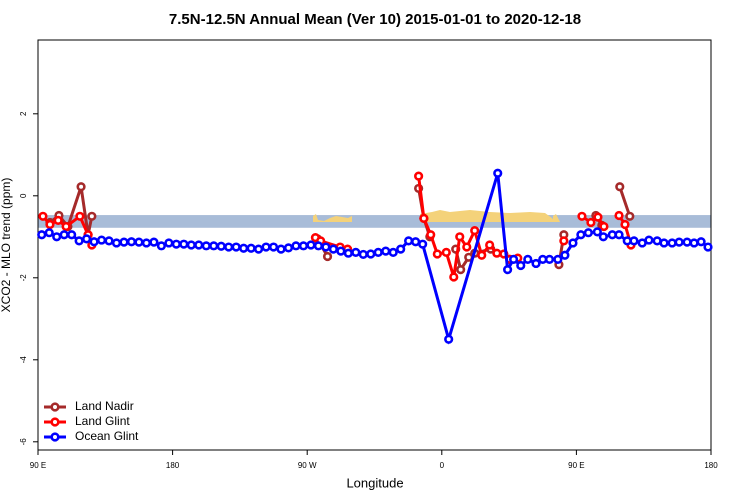  What do you see at coordinates (23, 278) in the screenshot?
I see `y-tick-label: -2` at bounding box center [23, 278].